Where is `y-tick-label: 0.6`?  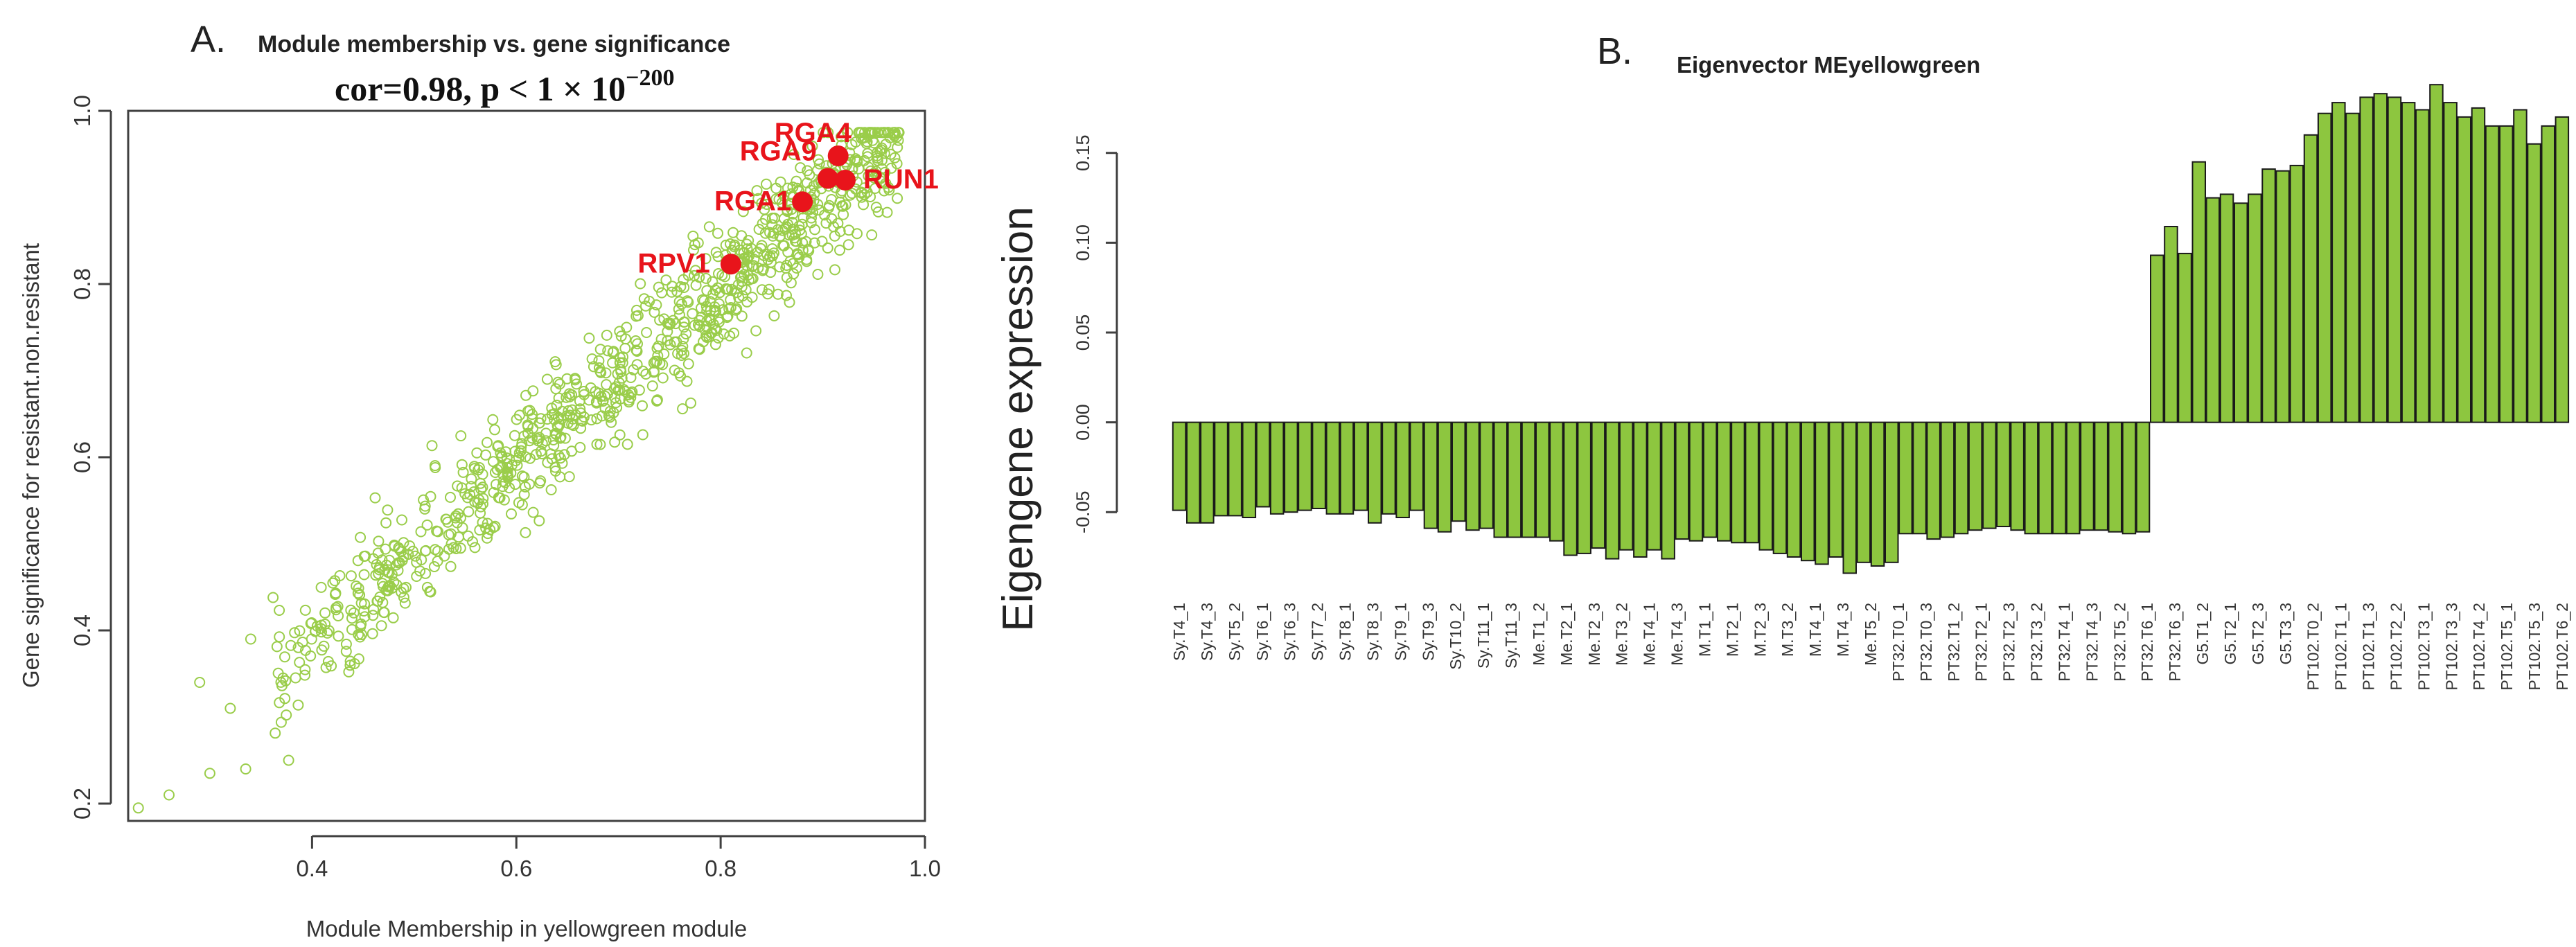 y-tick-label: 0.6 is located at coordinates (82, 457).